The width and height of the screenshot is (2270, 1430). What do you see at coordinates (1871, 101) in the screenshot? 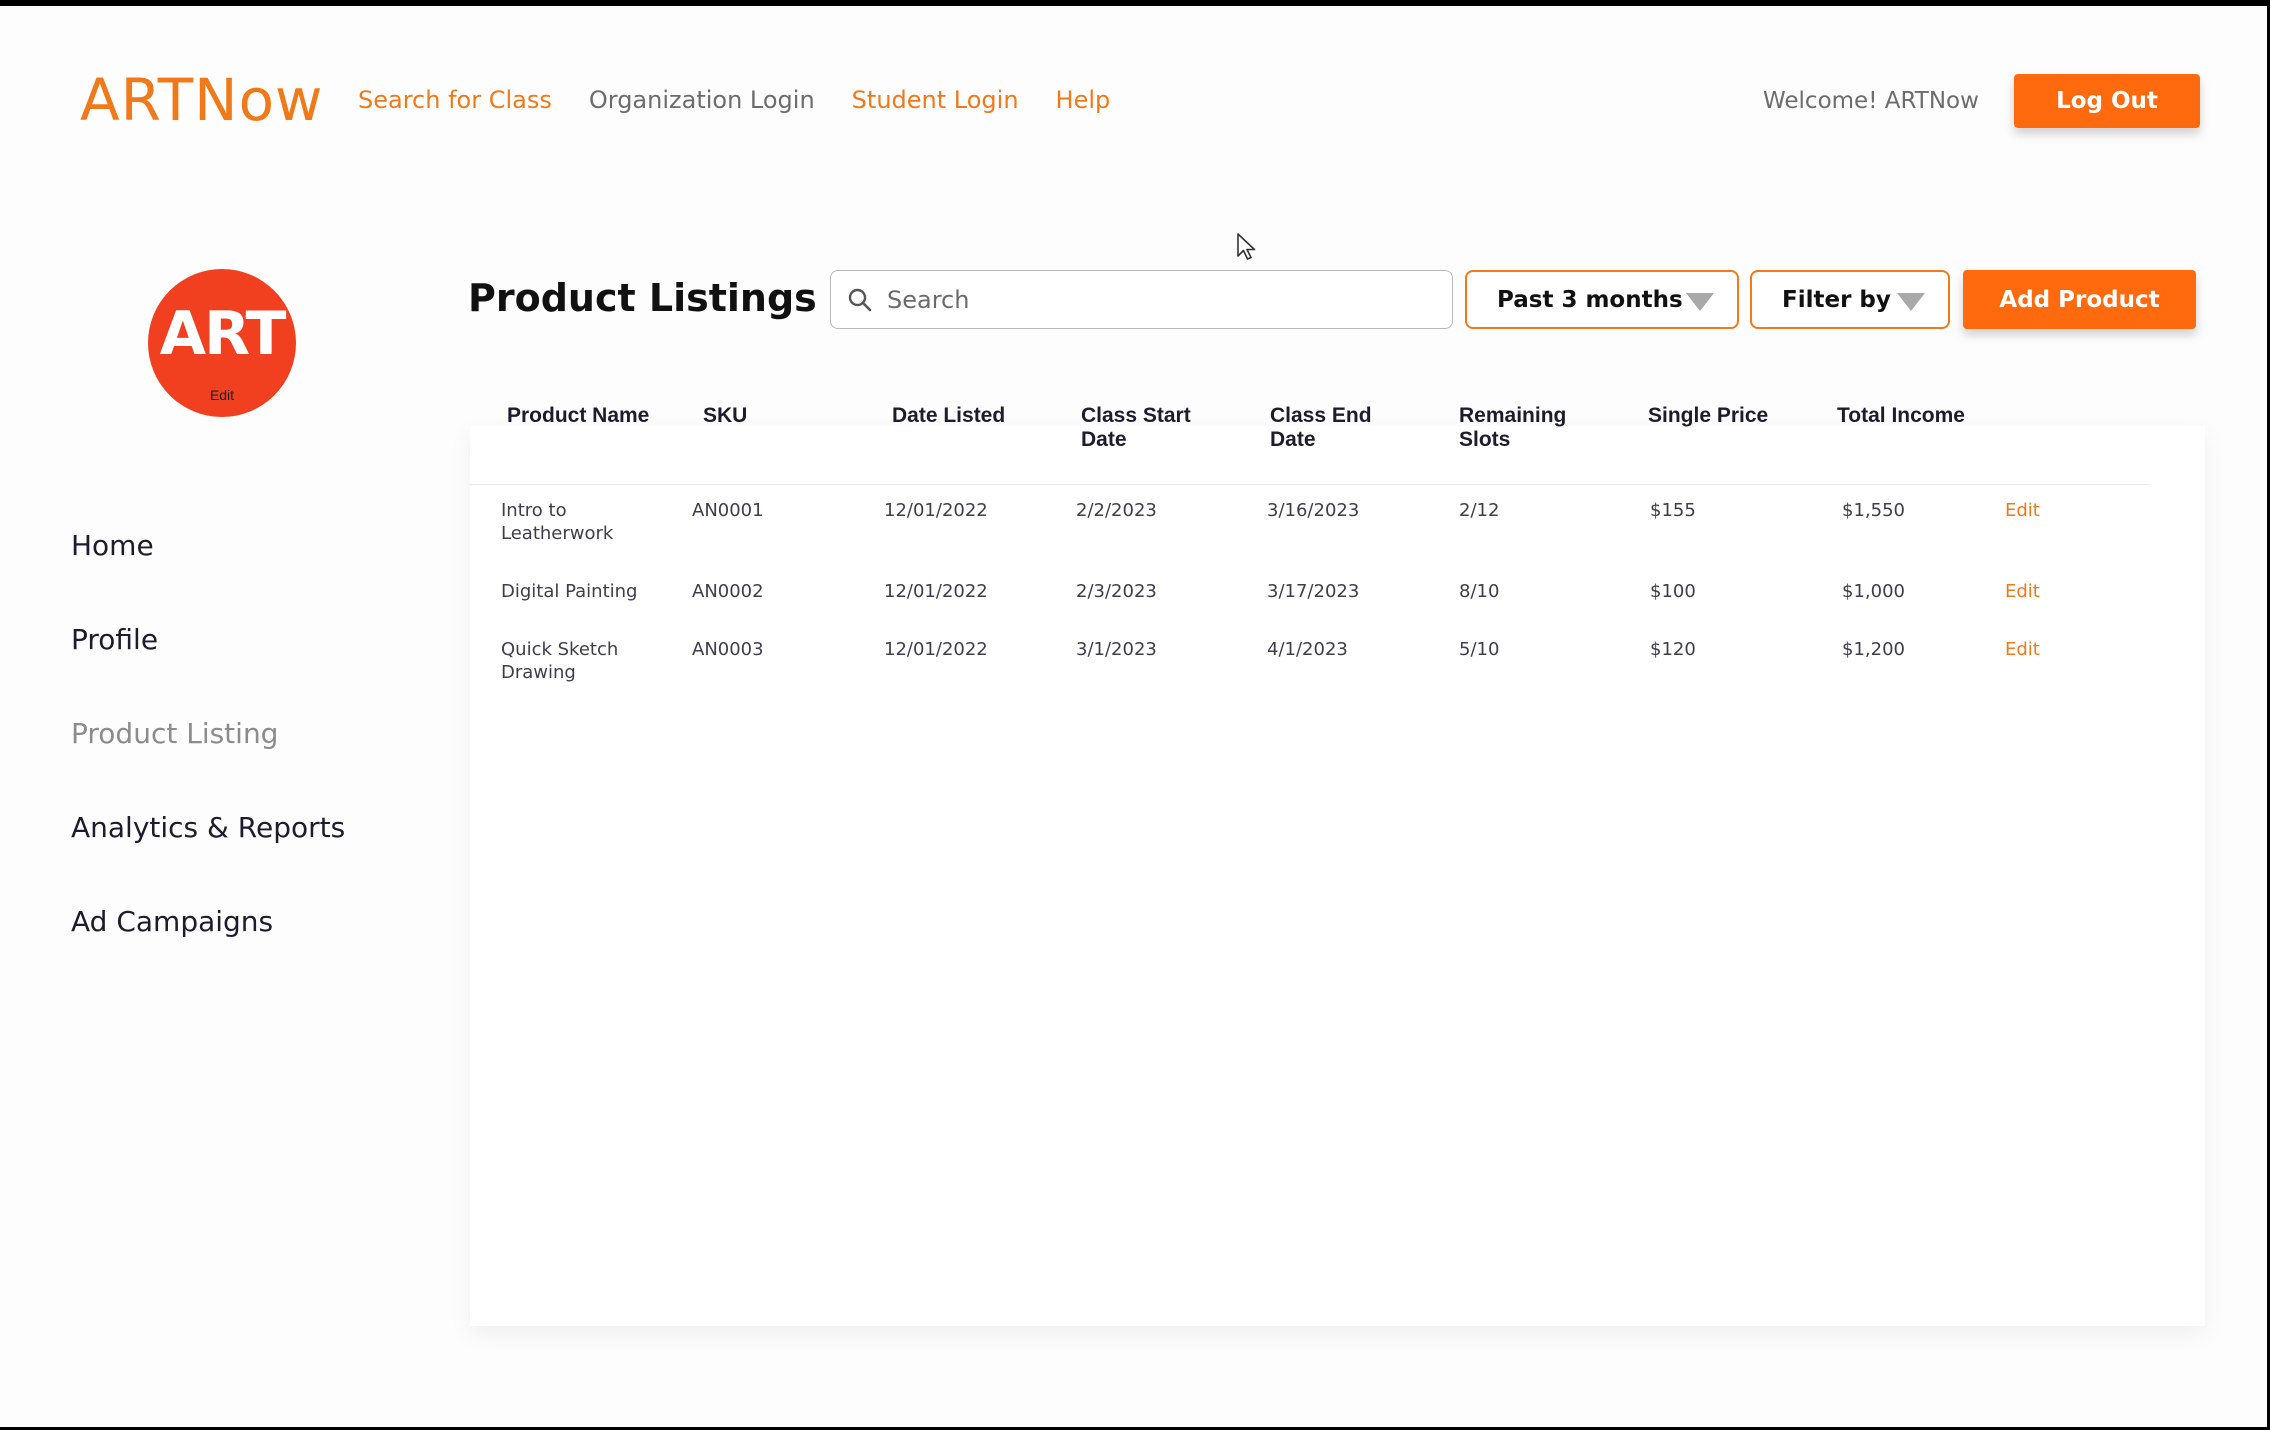
I see `welcome-message: Welcome! ARTNow` at bounding box center [1871, 101].